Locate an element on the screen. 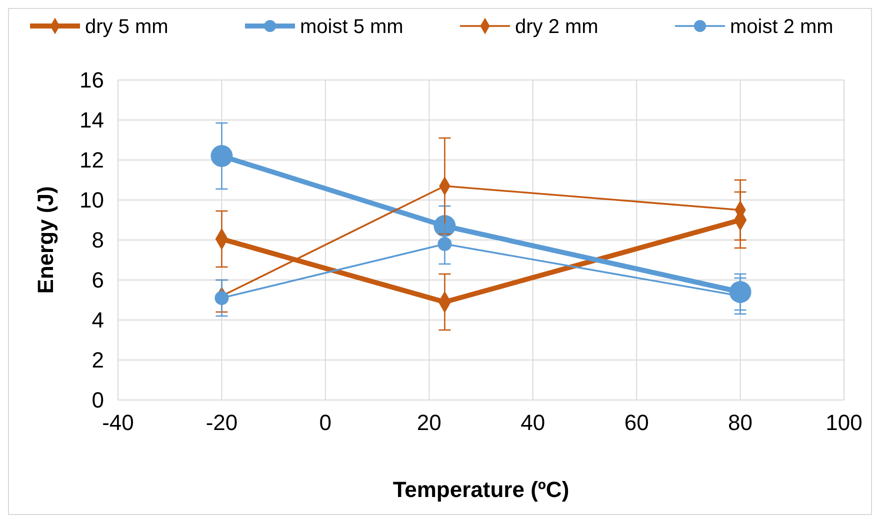  x-axis-title: Temperature (ºC) is located at coordinates (481, 489).